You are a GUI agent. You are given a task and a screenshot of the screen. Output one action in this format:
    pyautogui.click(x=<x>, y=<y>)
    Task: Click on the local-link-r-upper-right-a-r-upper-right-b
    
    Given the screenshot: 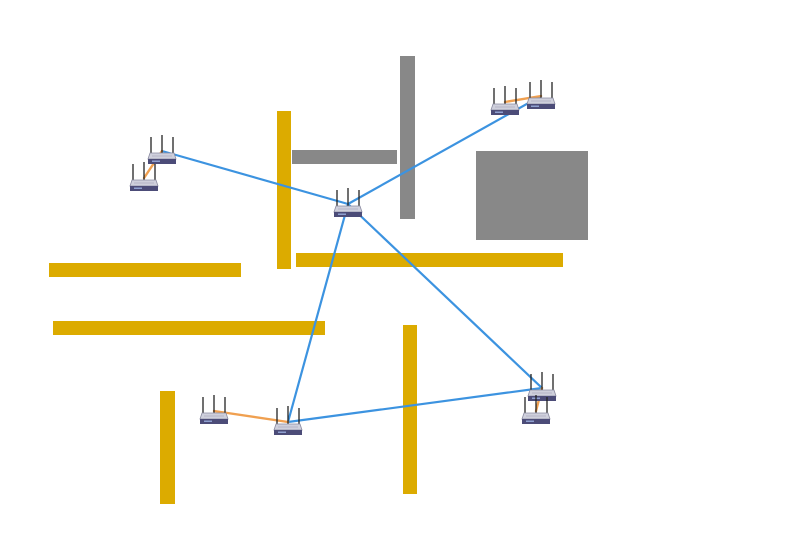 What is the action you would take?
    pyautogui.click(x=523, y=99)
    